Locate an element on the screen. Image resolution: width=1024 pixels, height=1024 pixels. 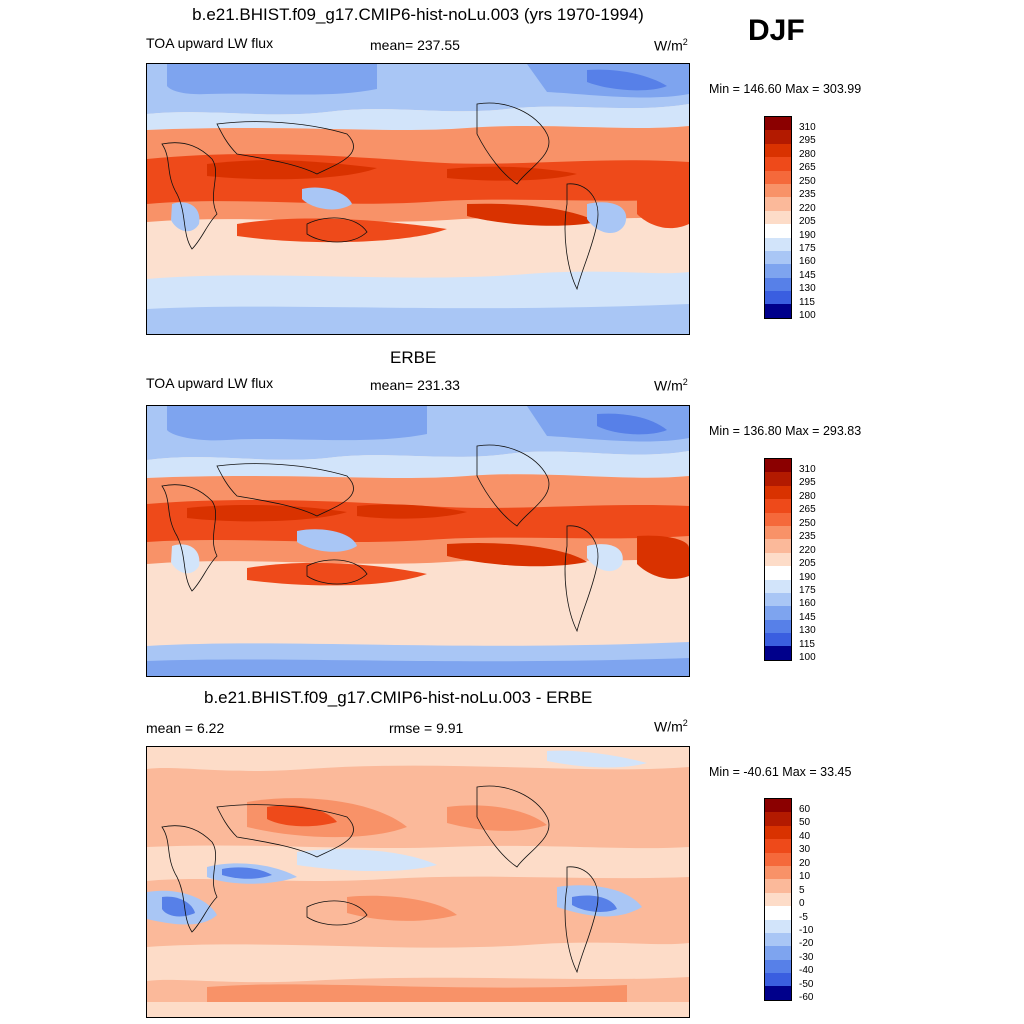
panel-3-map is located at coordinates (418, 882).